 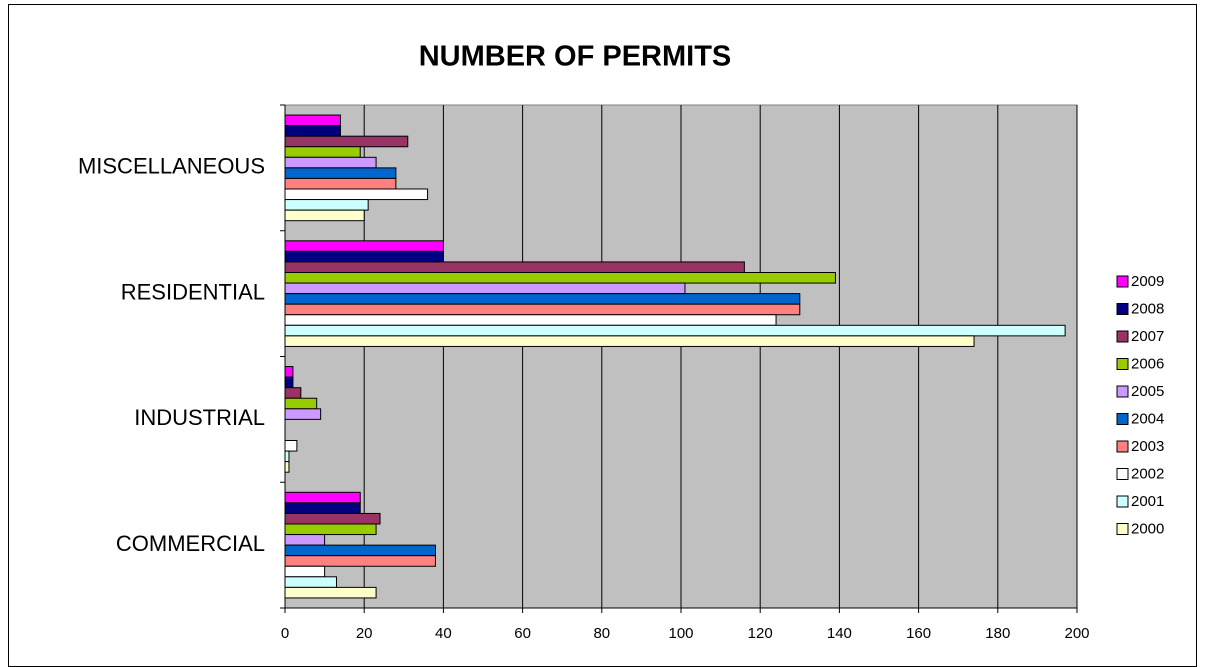 What do you see at coordinates (601, 633) in the screenshot?
I see `x-tick-label: 80` at bounding box center [601, 633].